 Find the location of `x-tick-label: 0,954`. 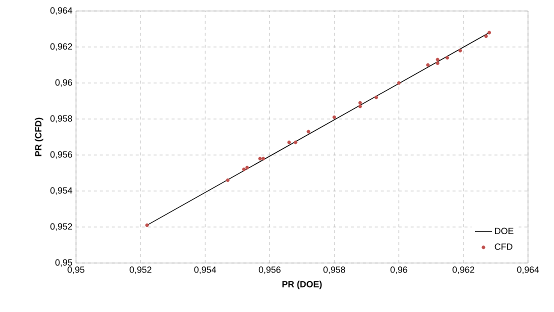

x-tick-label: 0,954 is located at coordinates (205, 270).